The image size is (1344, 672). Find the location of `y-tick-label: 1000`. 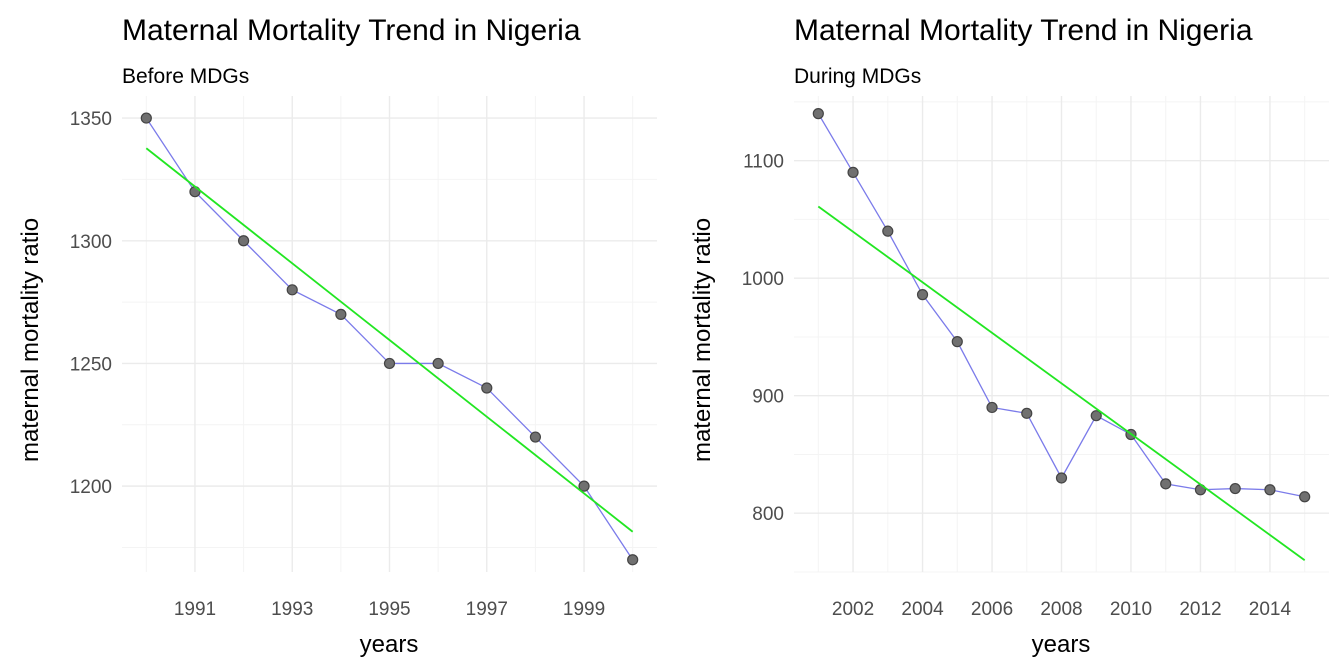

y-tick-label: 1000 is located at coordinates (763, 279).